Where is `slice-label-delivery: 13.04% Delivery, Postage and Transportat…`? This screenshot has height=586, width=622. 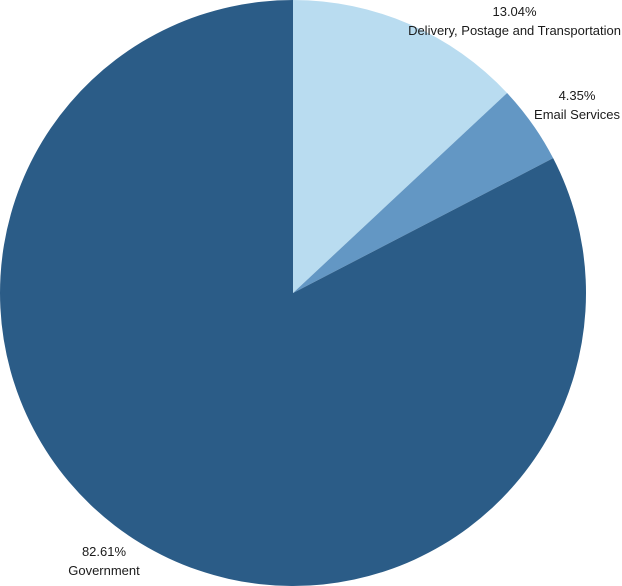 slice-label-delivery: 13.04% Delivery, Postage and Transportat… is located at coordinates (514, 21).